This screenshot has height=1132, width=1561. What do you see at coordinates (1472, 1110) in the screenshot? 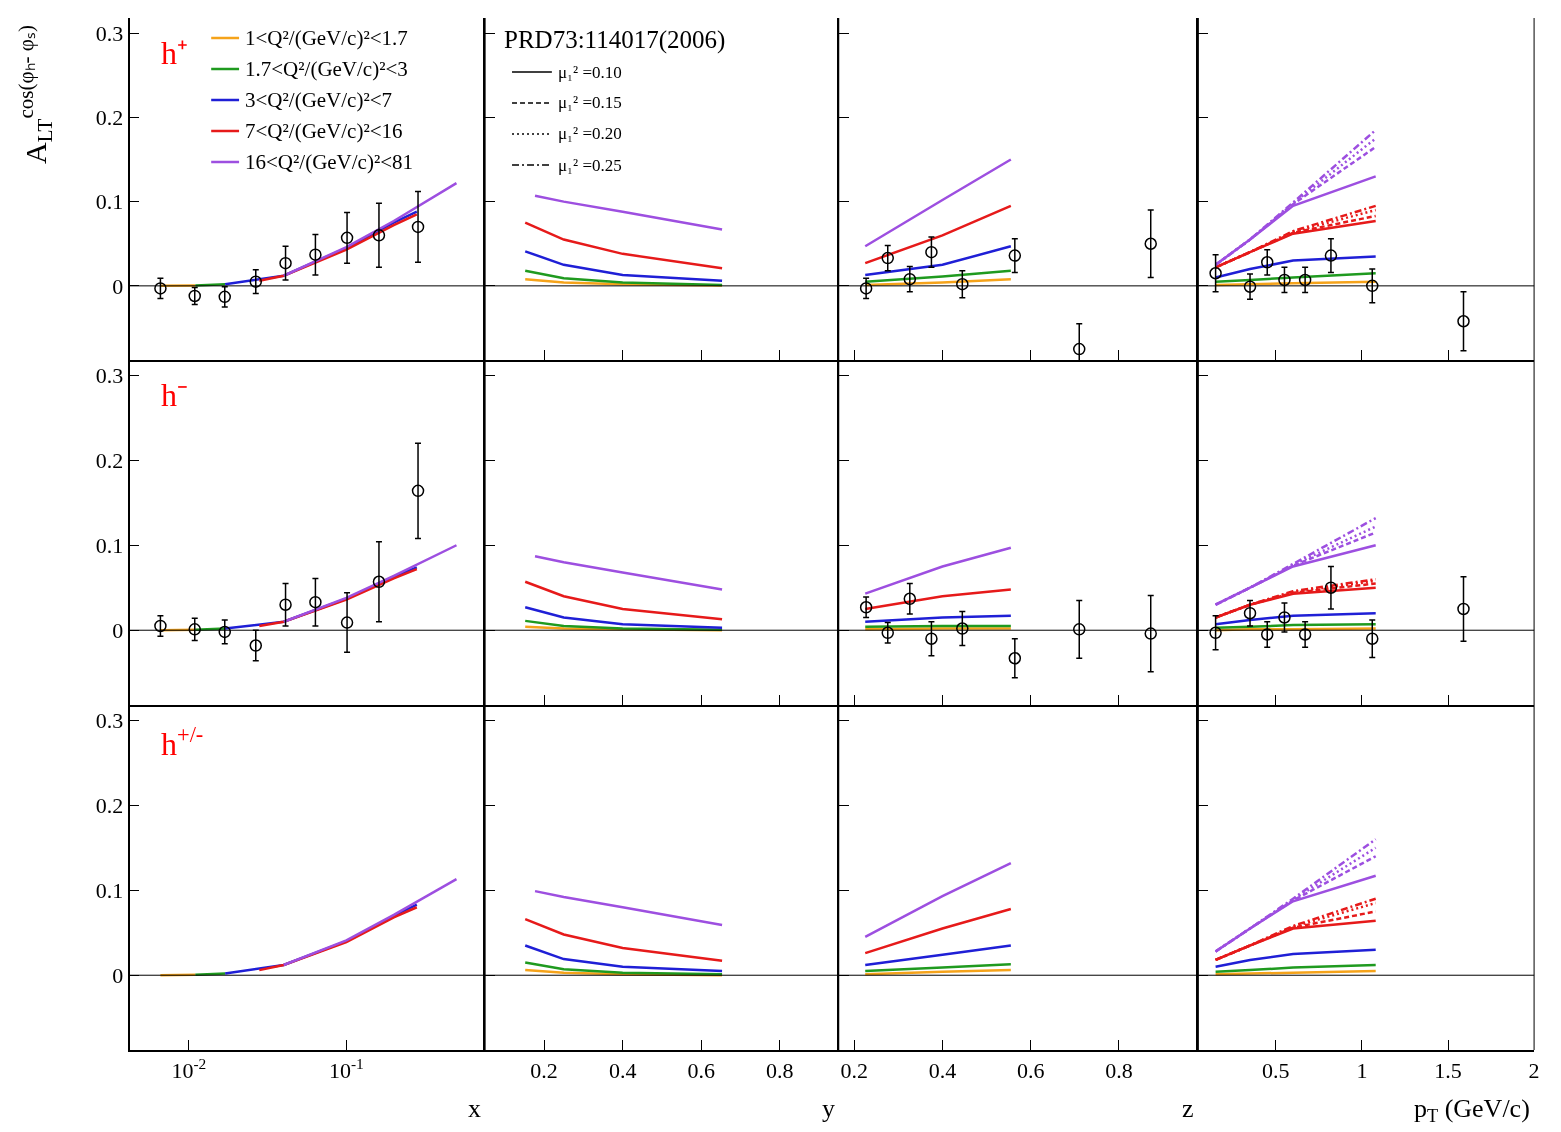
I see `x-axis-title: p$_{T}$ (GeV/c)` at bounding box center [1472, 1110].